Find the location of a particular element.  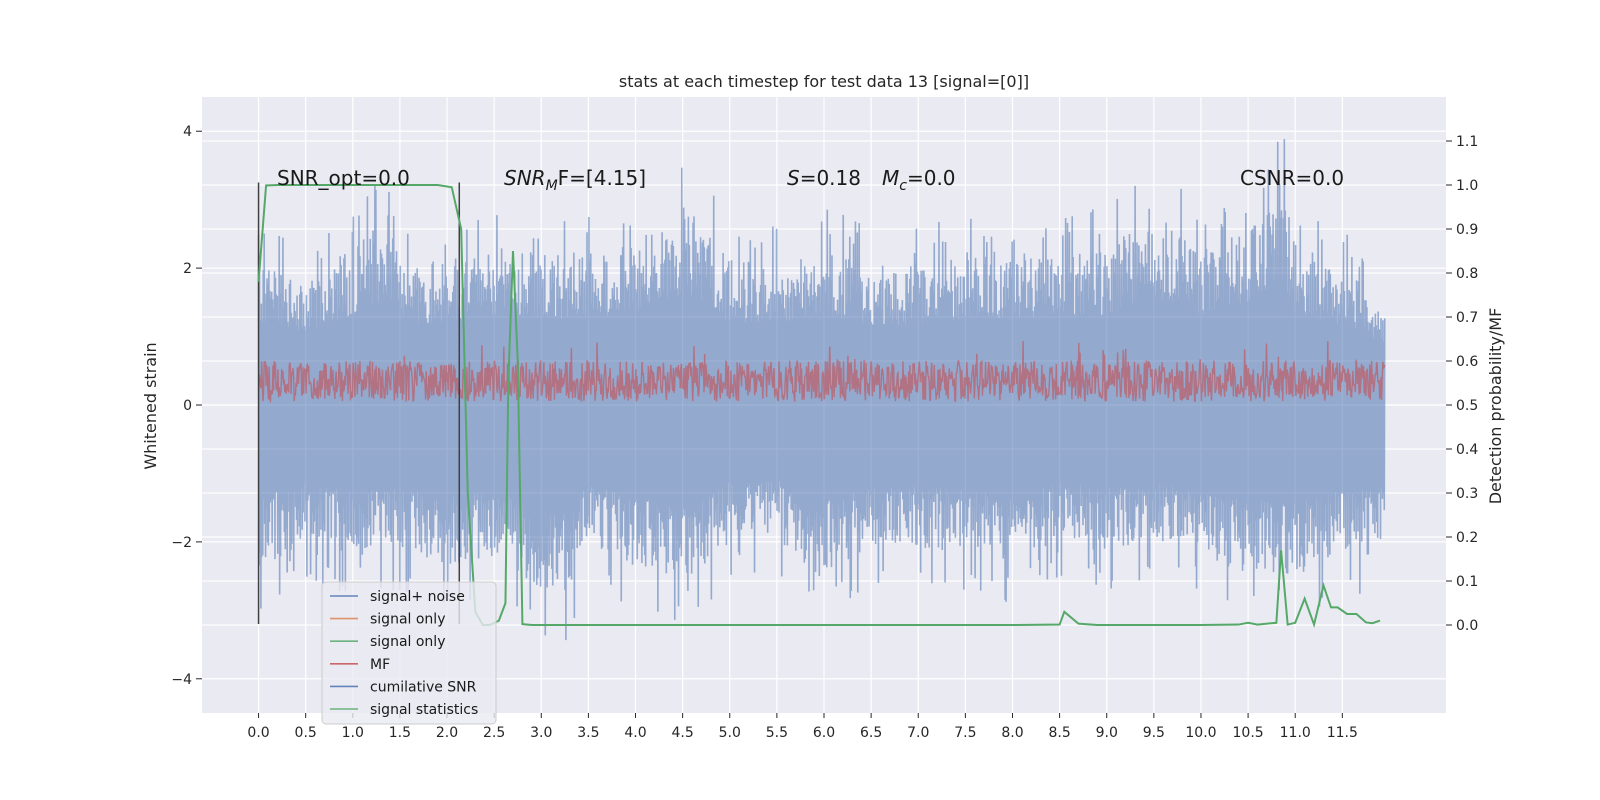

x-tick-label: 11.0 is located at coordinates (1295, 733).